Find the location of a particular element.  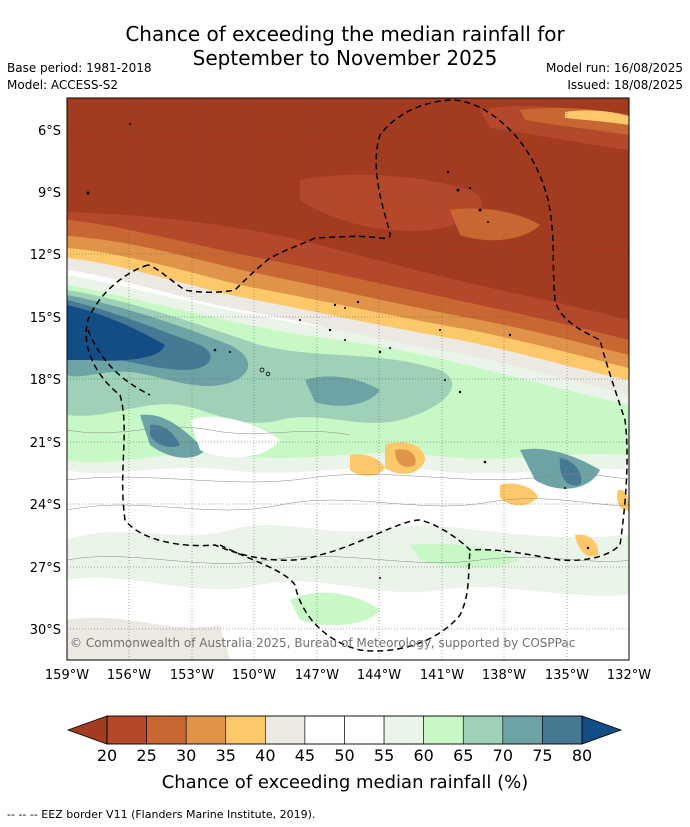

lon-label-132w: 132°W is located at coordinates (629, 675).